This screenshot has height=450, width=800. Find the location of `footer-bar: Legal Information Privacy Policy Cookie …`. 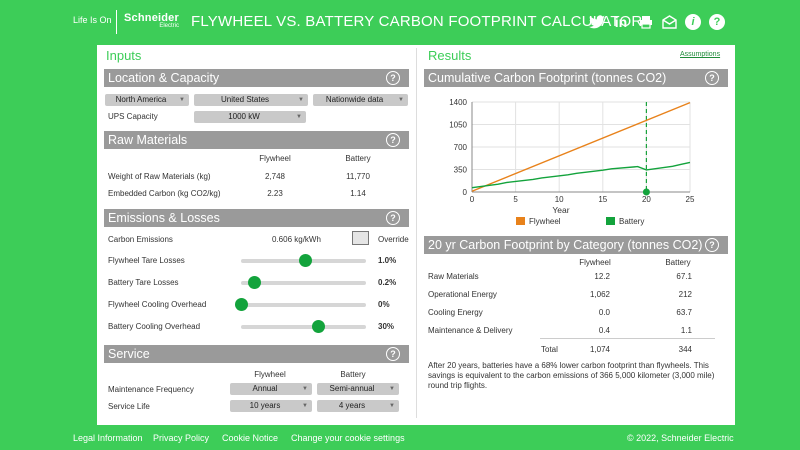

footer-bar: Legal Information Privacy Policy Cookie … is located at coordinates (400, 437).